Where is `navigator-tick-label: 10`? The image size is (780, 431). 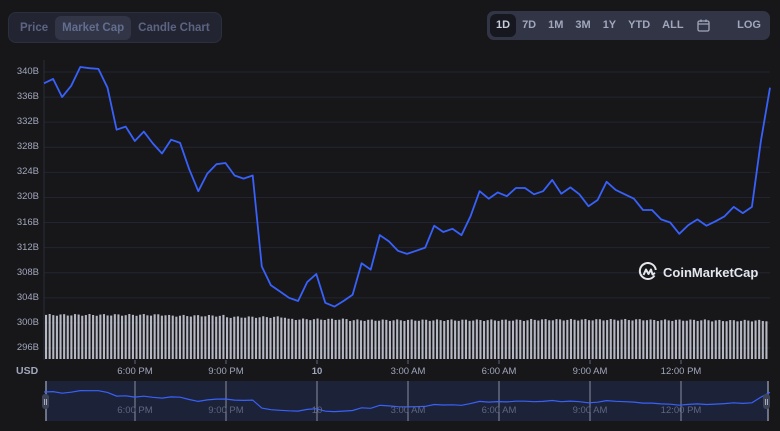 navigator-tick-label: 10 is located at coordinates (317, 410).